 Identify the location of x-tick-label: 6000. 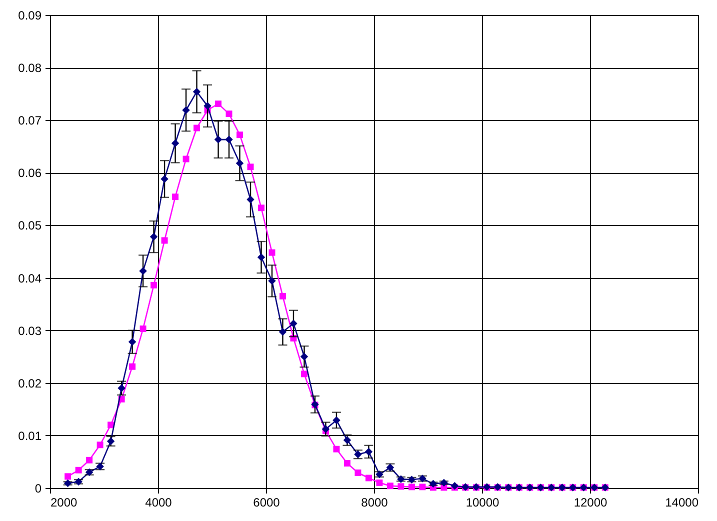
(266, 503).